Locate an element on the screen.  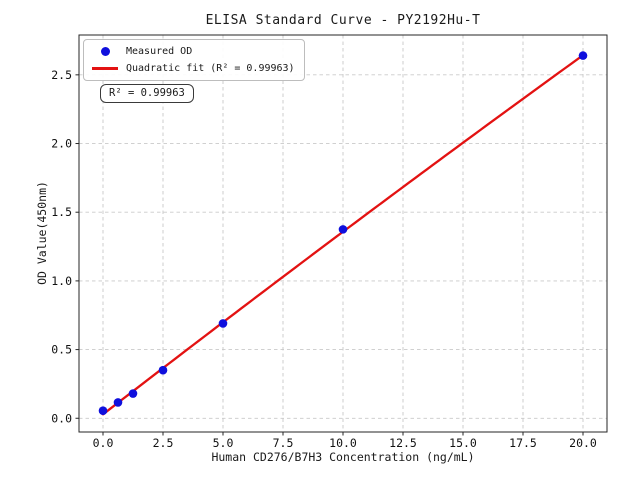
y-axis-label: OD Value(450nm) is located at coordinates (42, 233).